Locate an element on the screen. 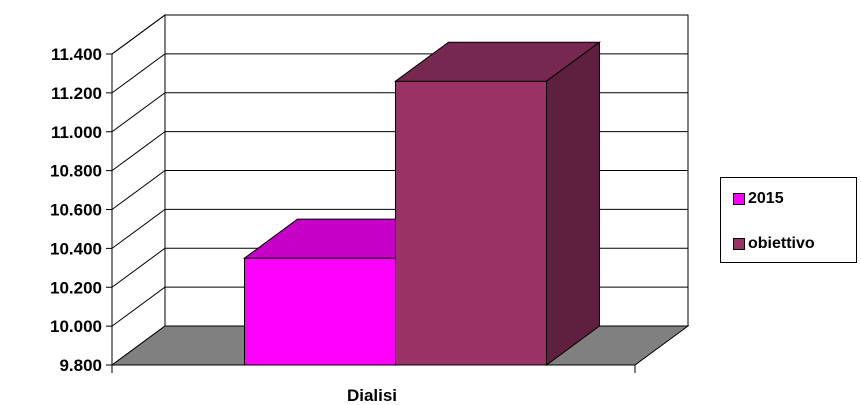 The image size is (861, 405). bar-side-obiettivo is located at coordinates (573, 203).